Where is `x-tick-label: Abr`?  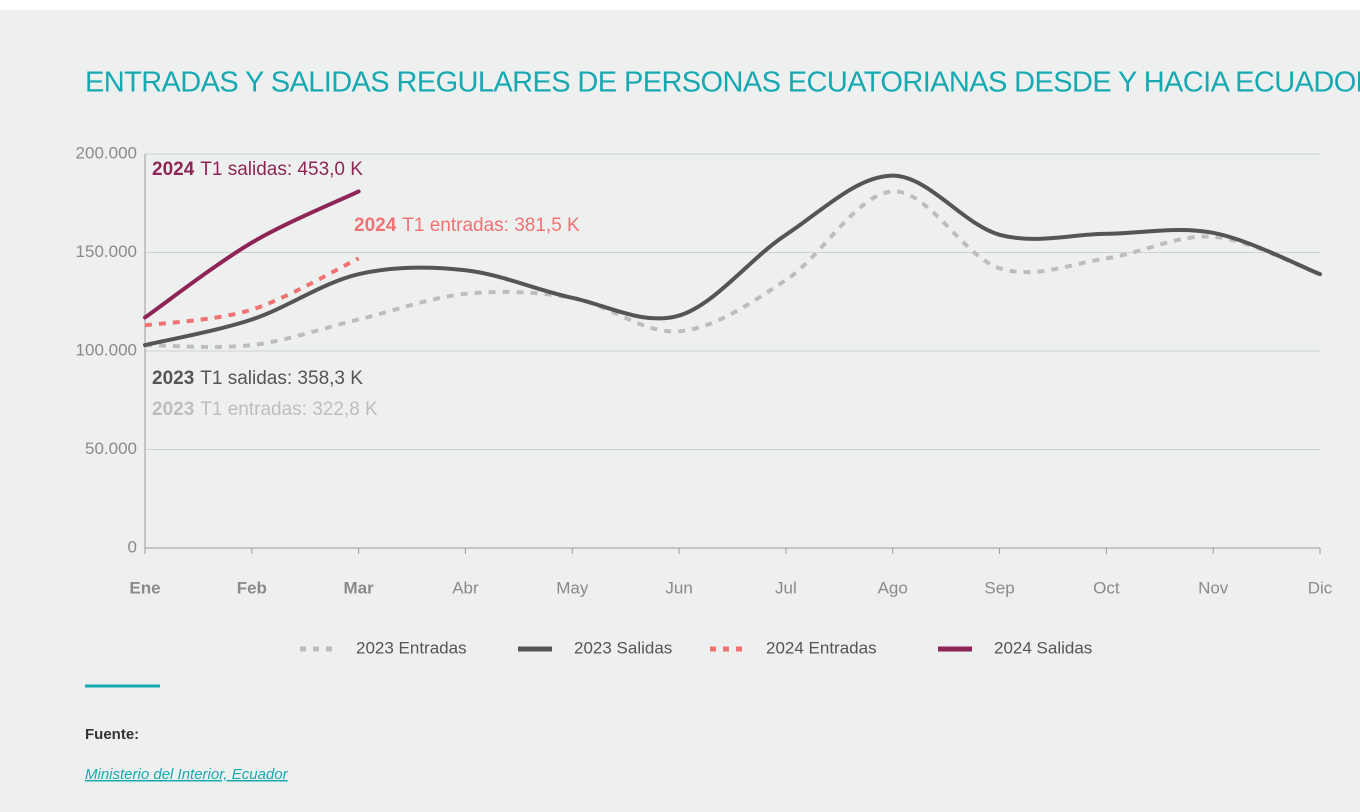
x-tick-label: Abr is located at coordinates (465, 587).